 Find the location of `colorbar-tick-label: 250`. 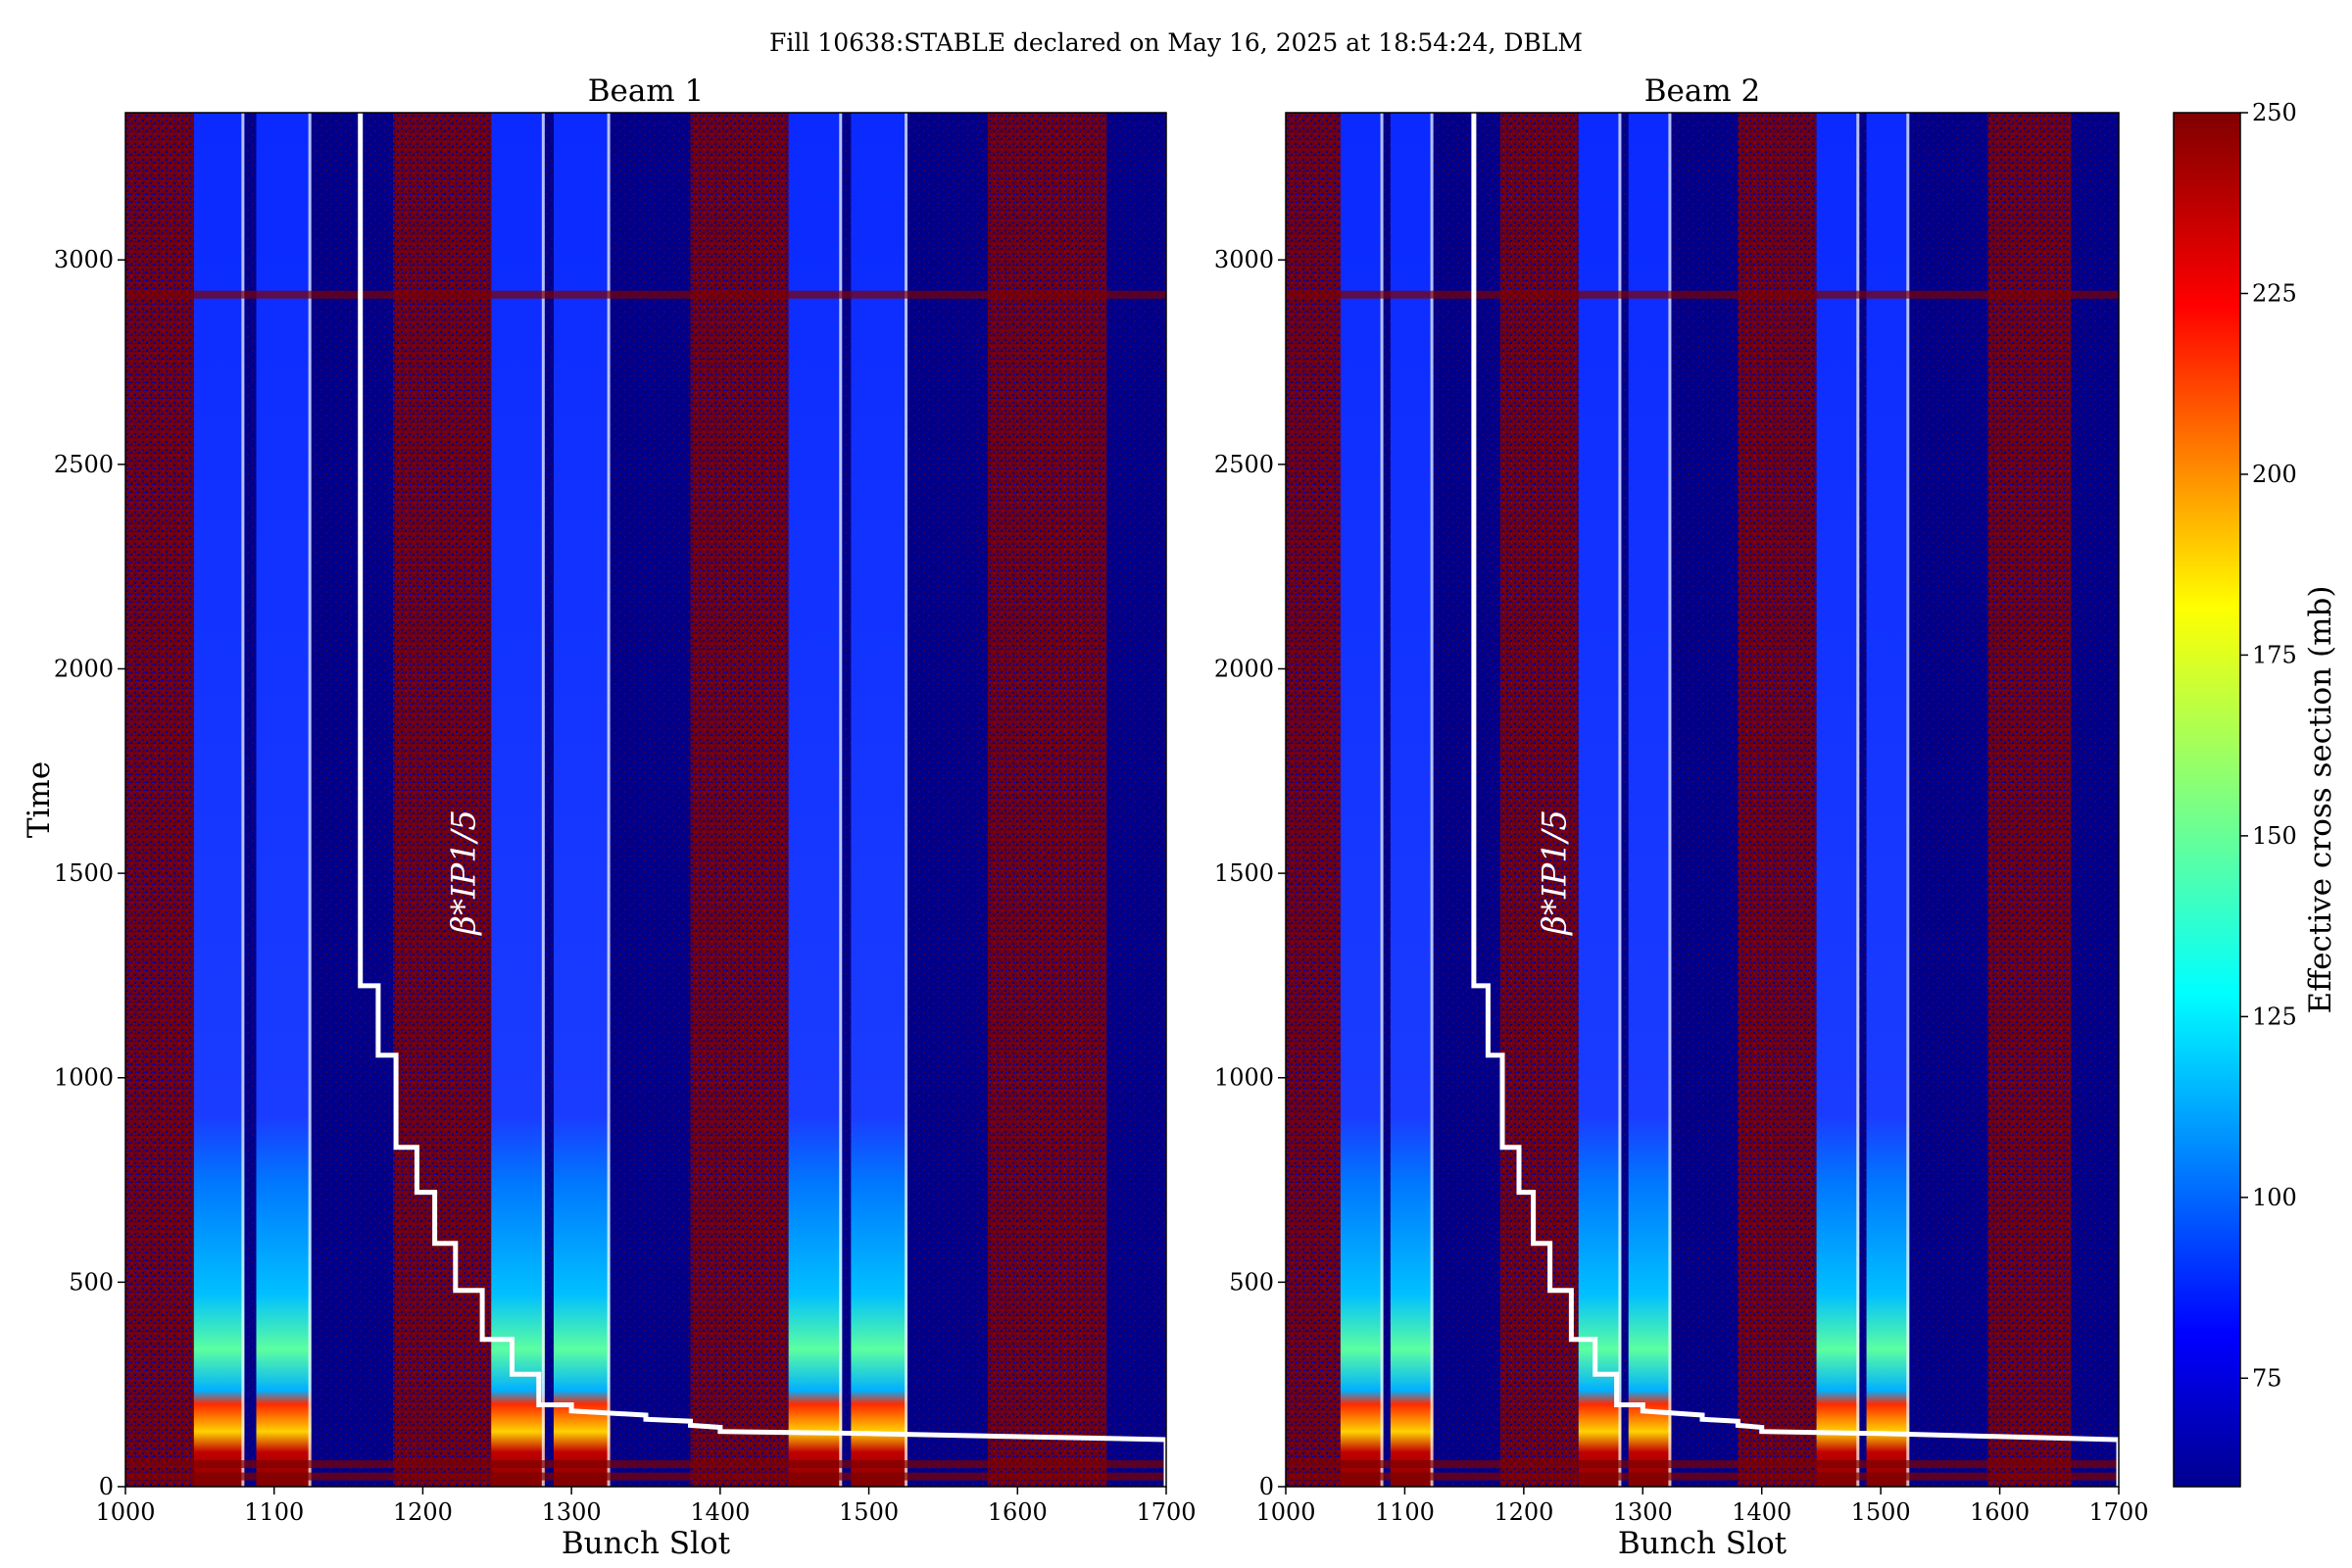

colorbar-tick-label: 250 is located at coordinates (2274, 112).